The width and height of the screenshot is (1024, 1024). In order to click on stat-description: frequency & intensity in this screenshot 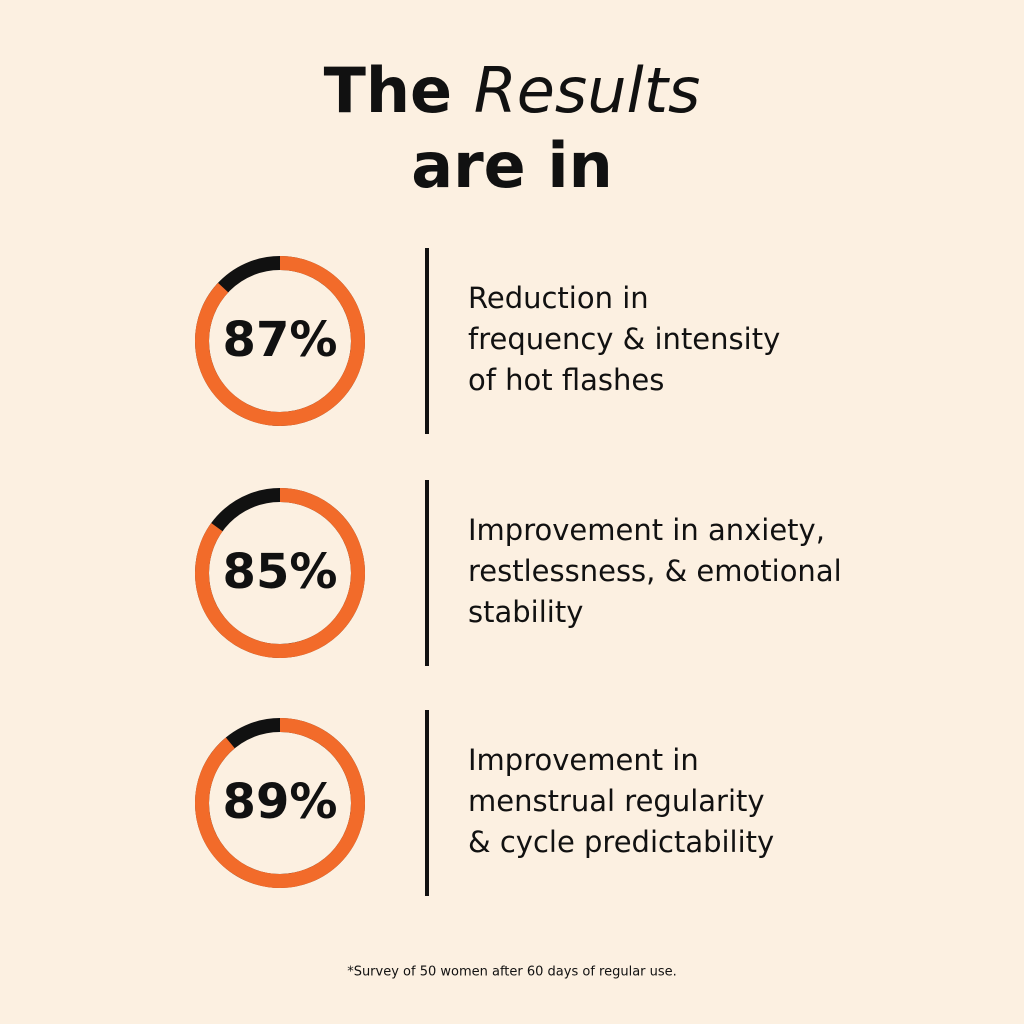, I will do `click(624, 339)`.